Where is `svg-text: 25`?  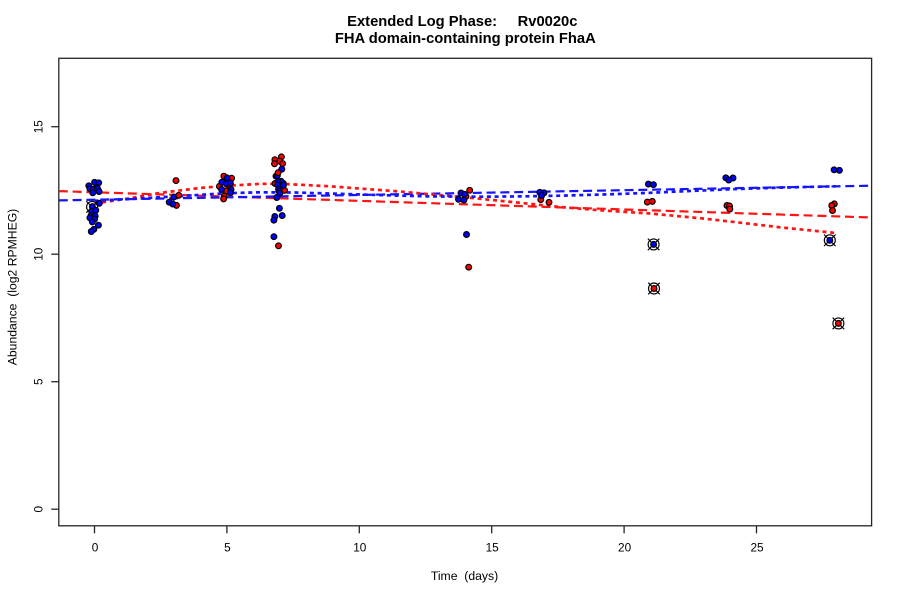 svg-text: 25 is located at coordinates (757, 547).